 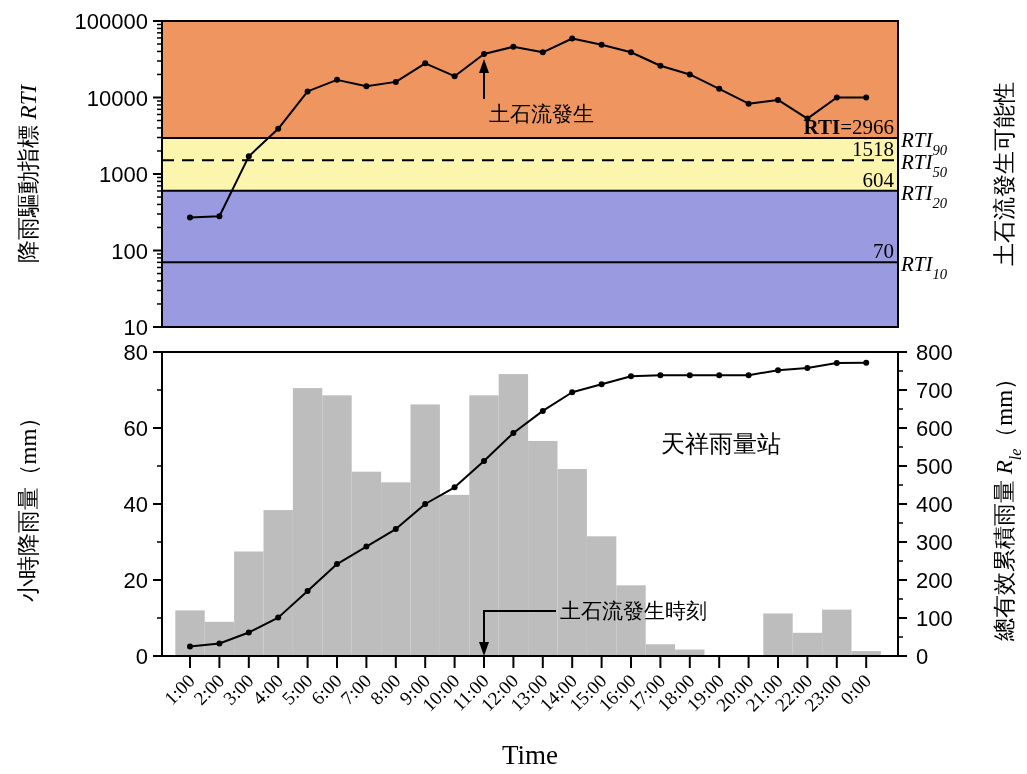 I want to click on y-tick-label: 10, so click(x=135, y=327).